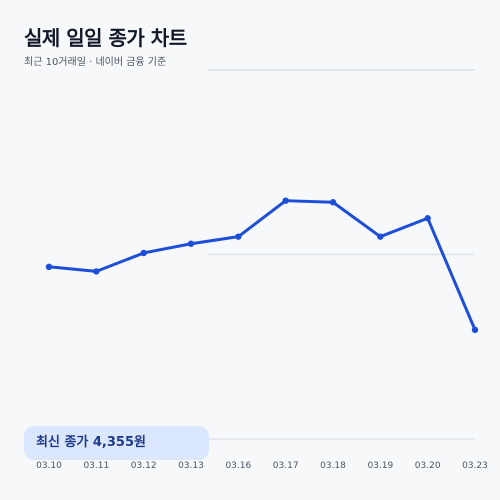 This screenshot has width=500, height=500. I want to click on x-tick-label: 03.16, so click(238, 466).